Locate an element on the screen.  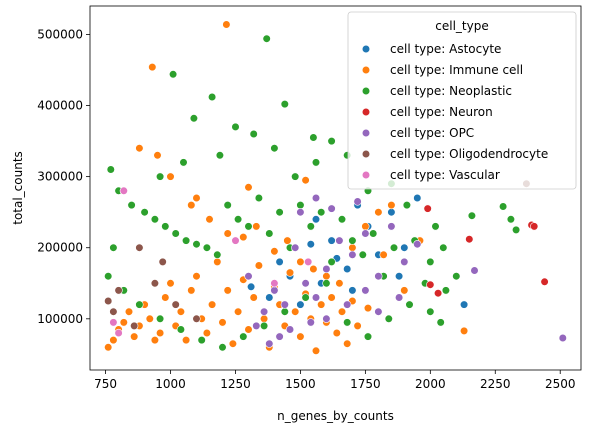
legend-title: cell_type is located at coordinates (461, 26).